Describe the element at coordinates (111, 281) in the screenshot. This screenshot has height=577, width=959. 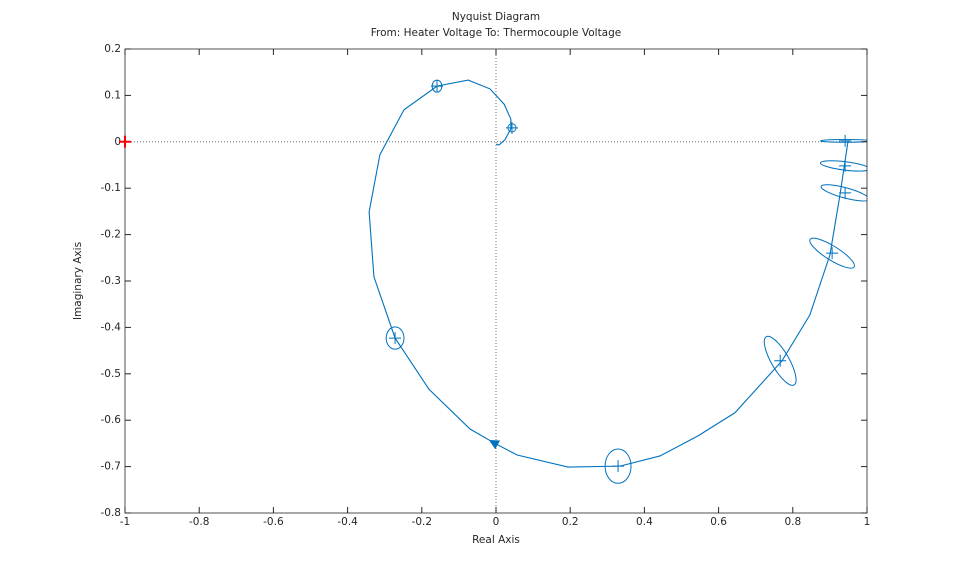
I see `y-tick-label: -0.3` at that location.